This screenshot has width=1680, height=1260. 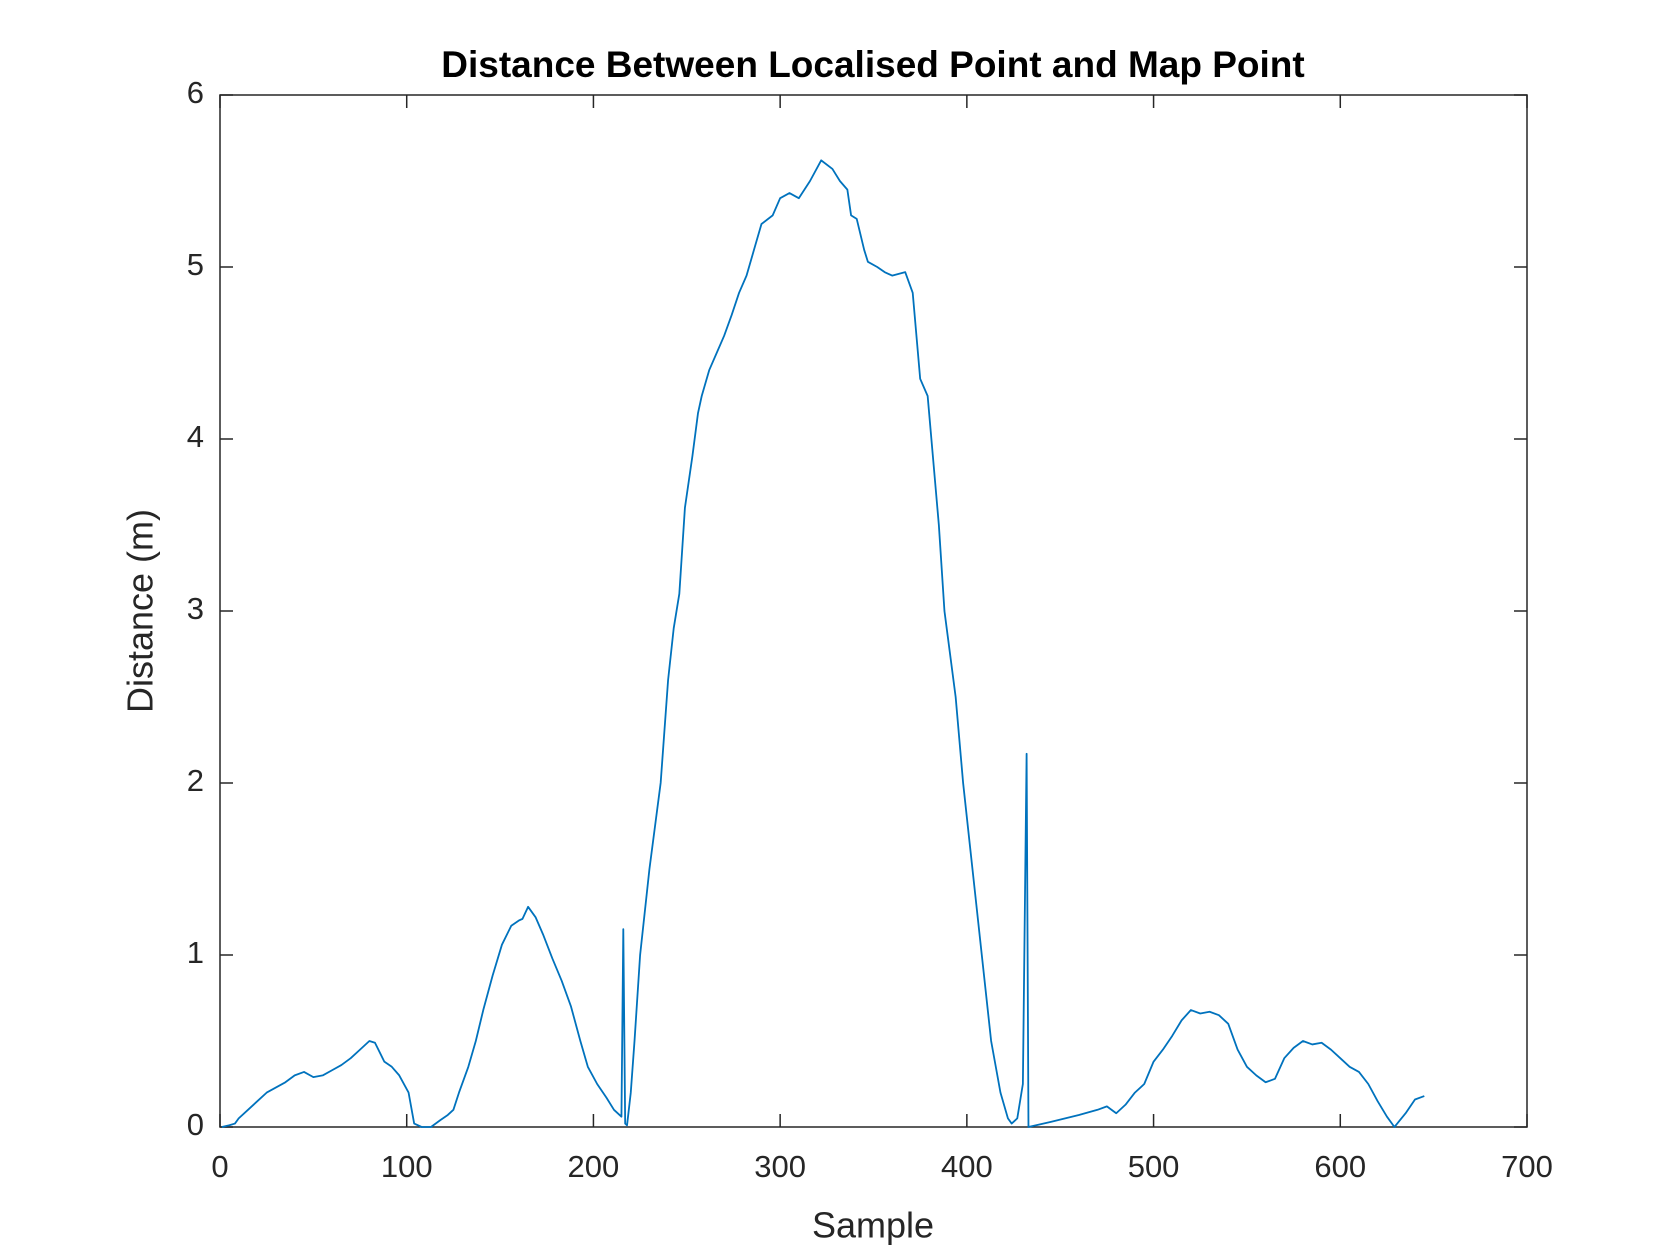 What do you see at coordinates (407, 1166) in the screenshot?
I see `x-tick-label: 100` at bounding box center [407, 1166].